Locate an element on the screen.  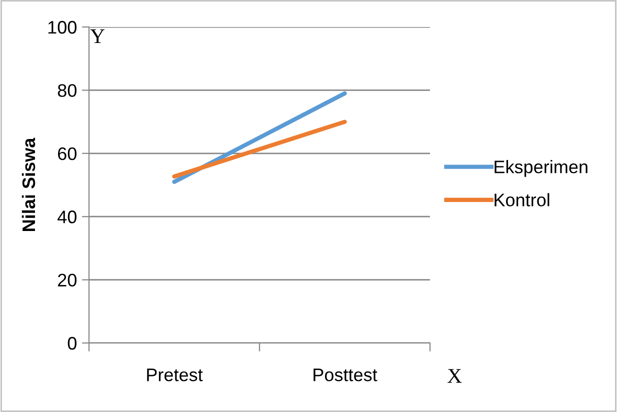
y-axis-title: Nilai Siswa is located at coordinates (29, 184).